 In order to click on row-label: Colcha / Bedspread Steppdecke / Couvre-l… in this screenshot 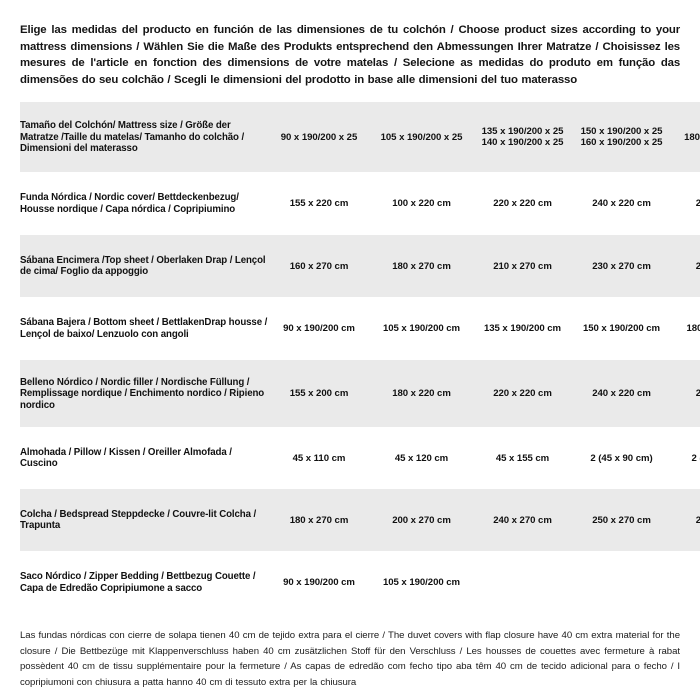, I will do `click(138, 520)`.